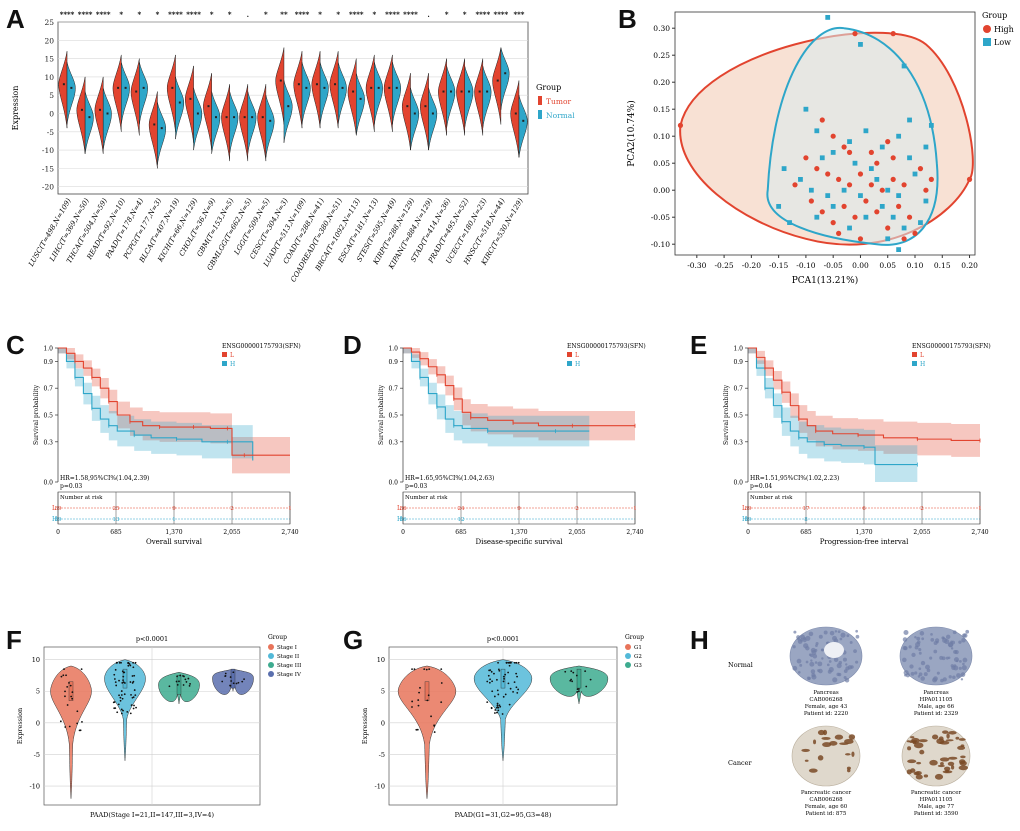  I want to click on hr-annotation: HR=1.51,95%CI%(1.02,2.23), so click(794, 478).